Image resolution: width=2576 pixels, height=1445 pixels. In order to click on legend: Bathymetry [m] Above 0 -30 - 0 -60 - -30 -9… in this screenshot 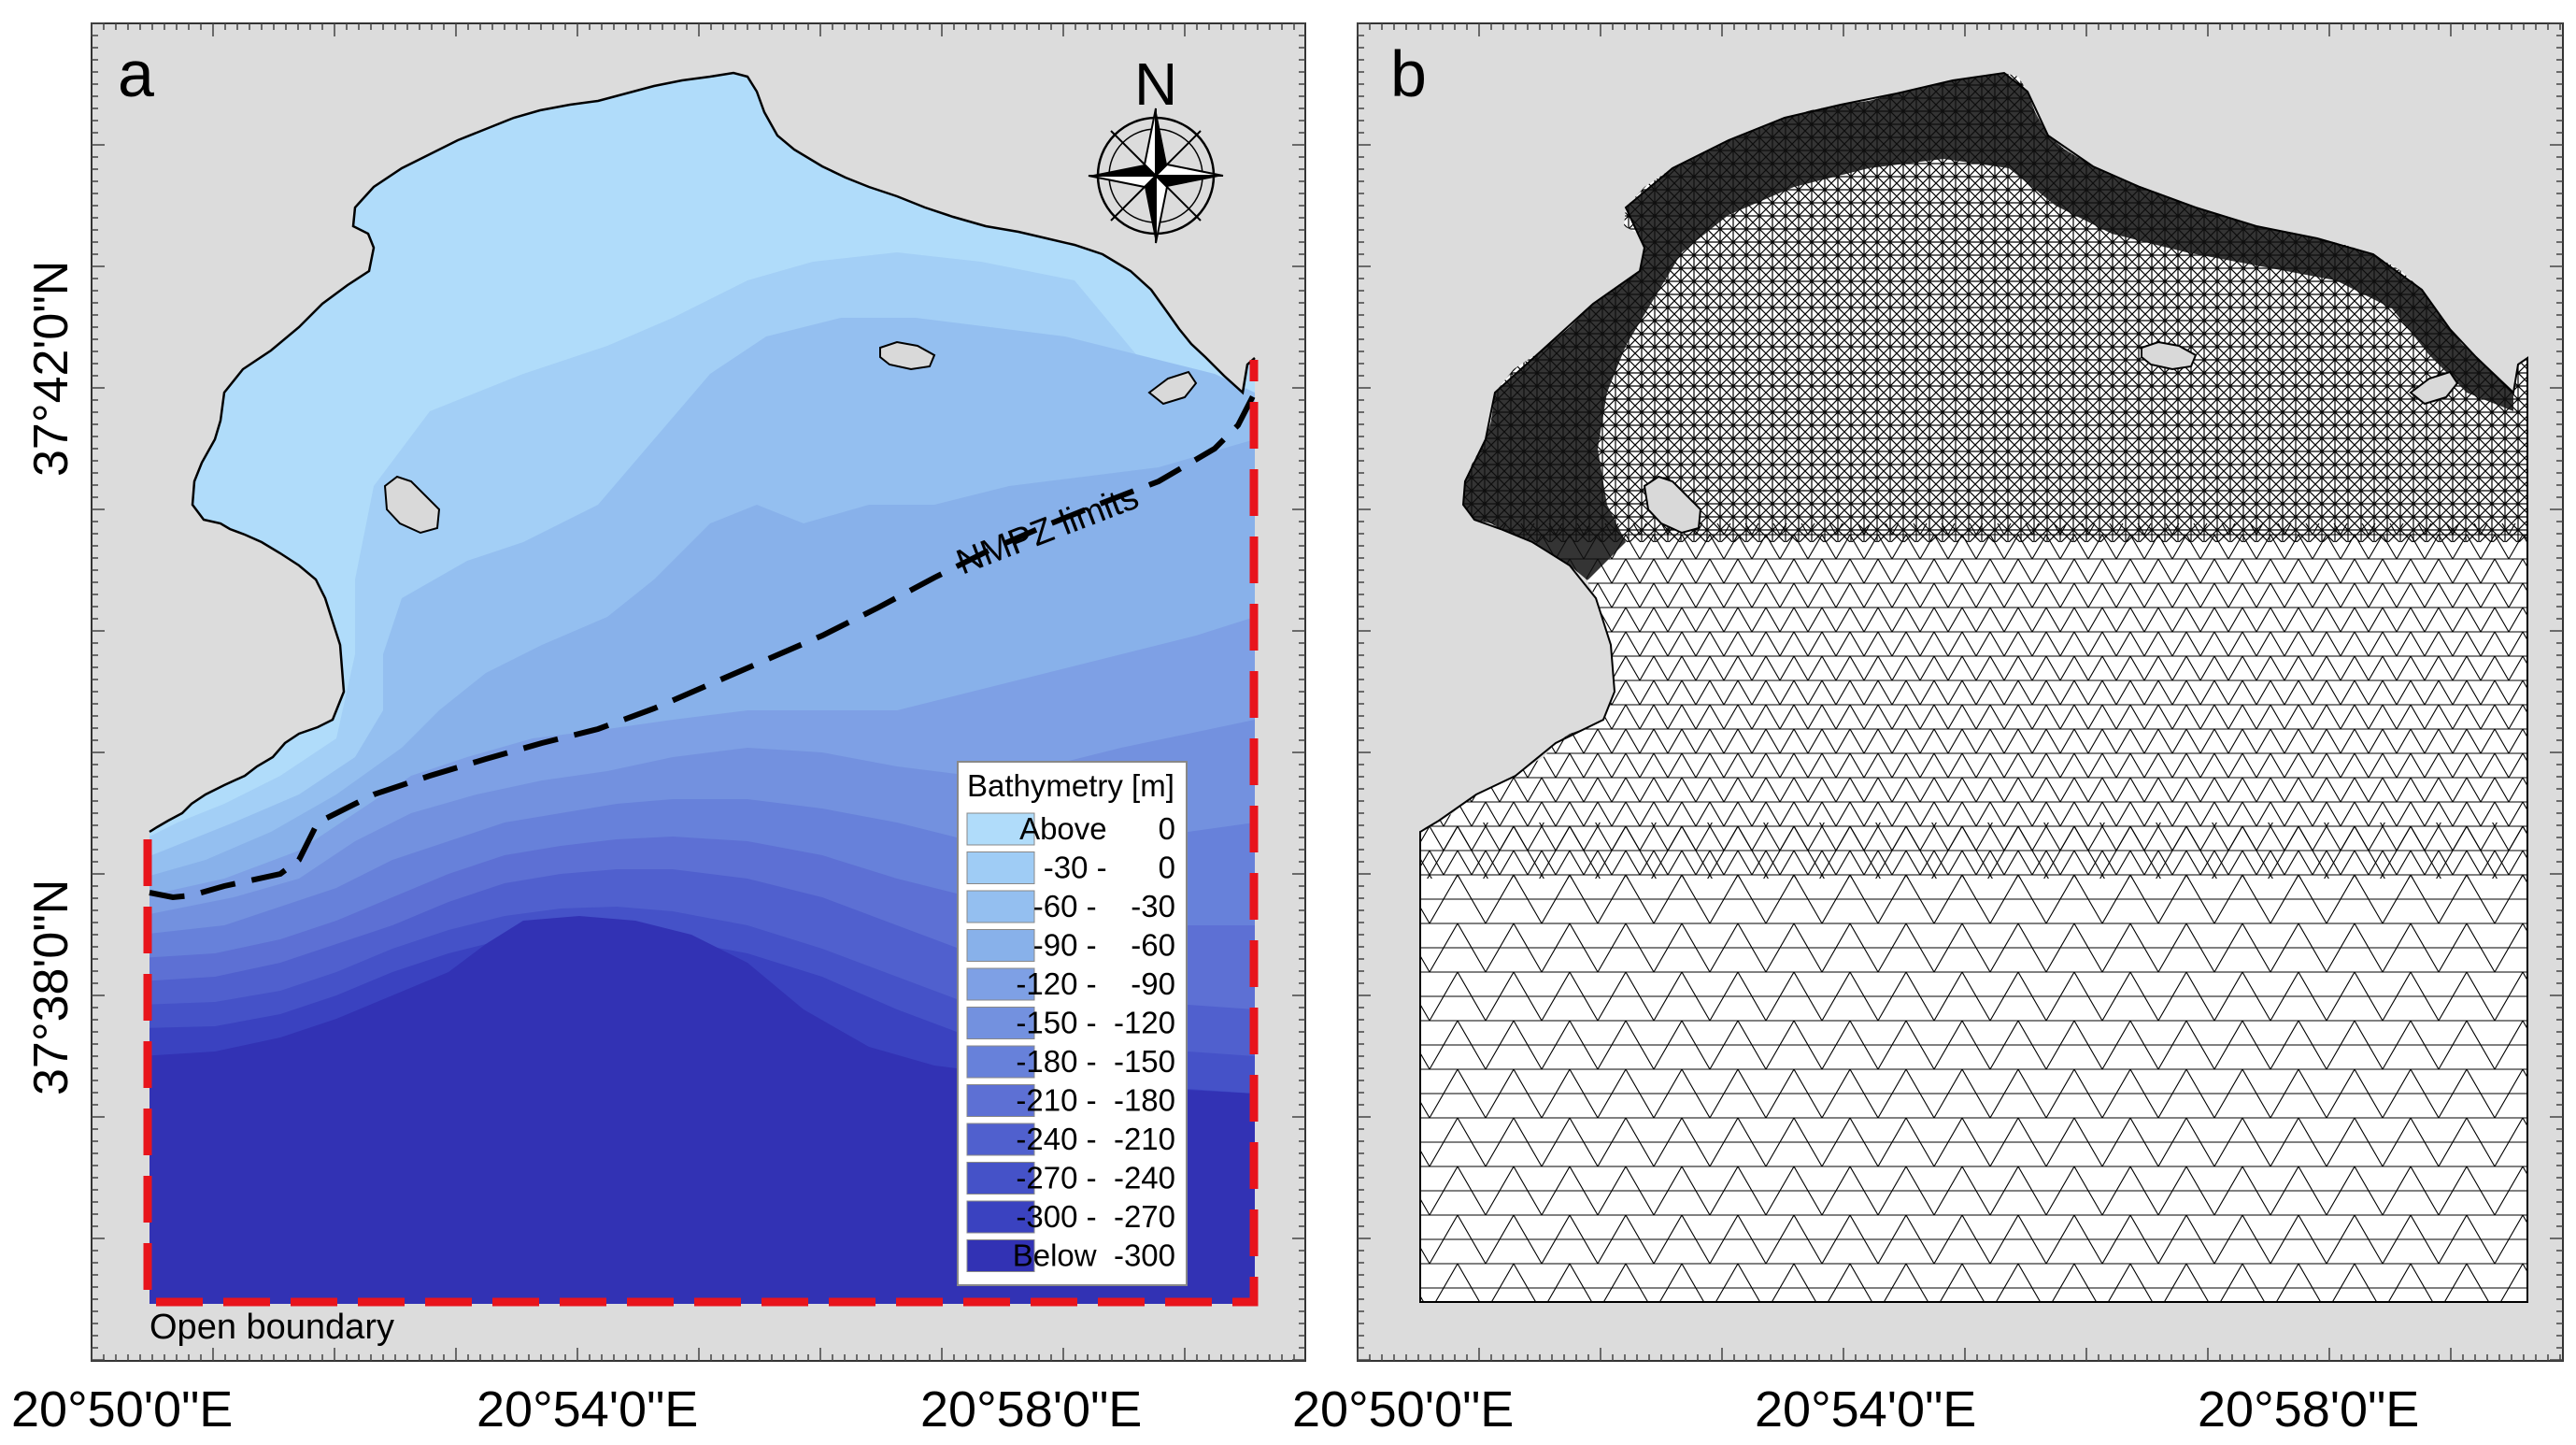, I will do `click(1073, 1024)`.